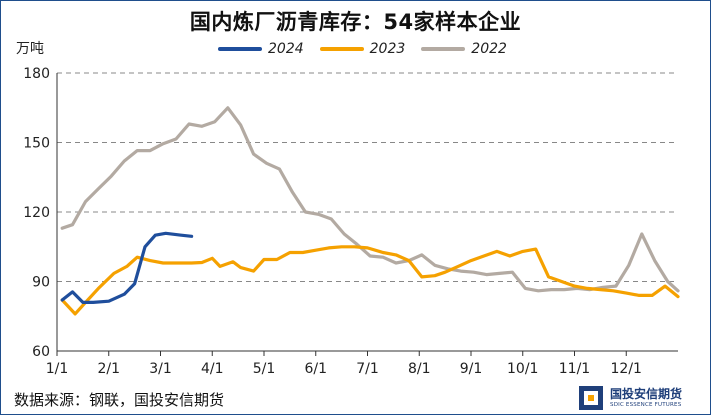 This screenshot has height=415, width=711. I want to click on brand-name: 国投安信期货, so click(646, 394).